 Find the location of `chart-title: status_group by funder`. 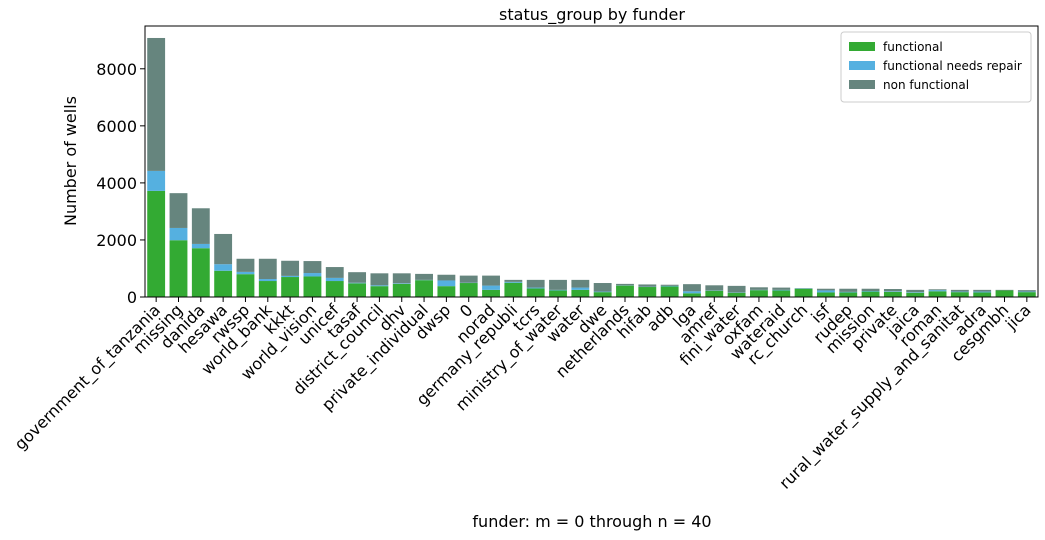

chart-title: status_group by funder is located at coordinates (592, 15).